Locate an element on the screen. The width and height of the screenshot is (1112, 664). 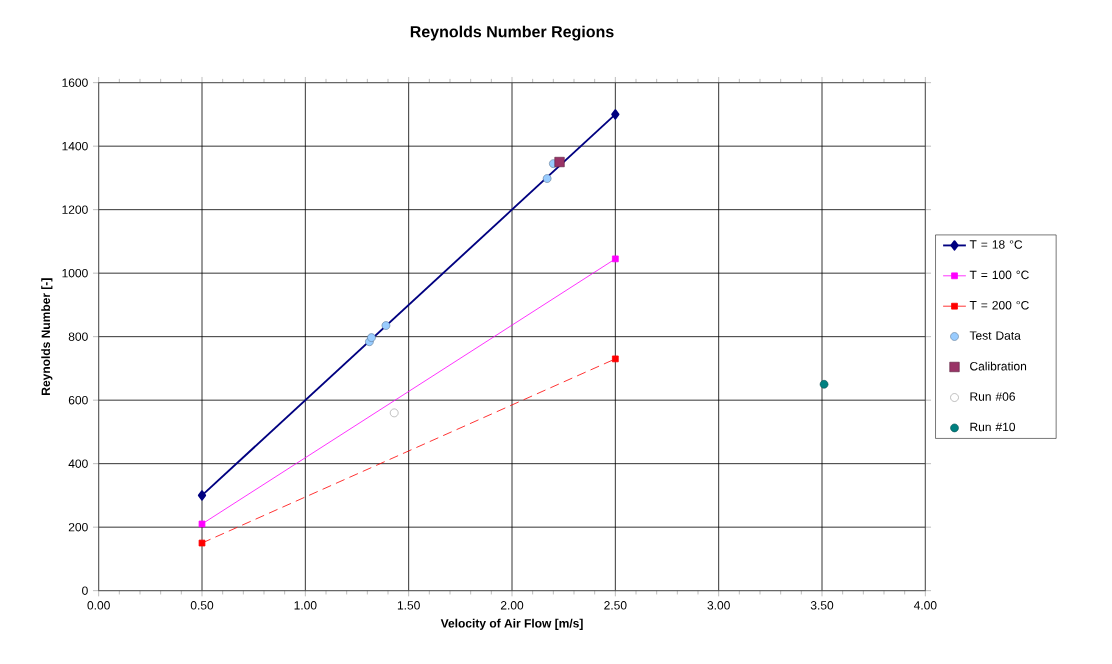
y-axis-title: Reynolds Number [-] is located at coordinates (47, 336).